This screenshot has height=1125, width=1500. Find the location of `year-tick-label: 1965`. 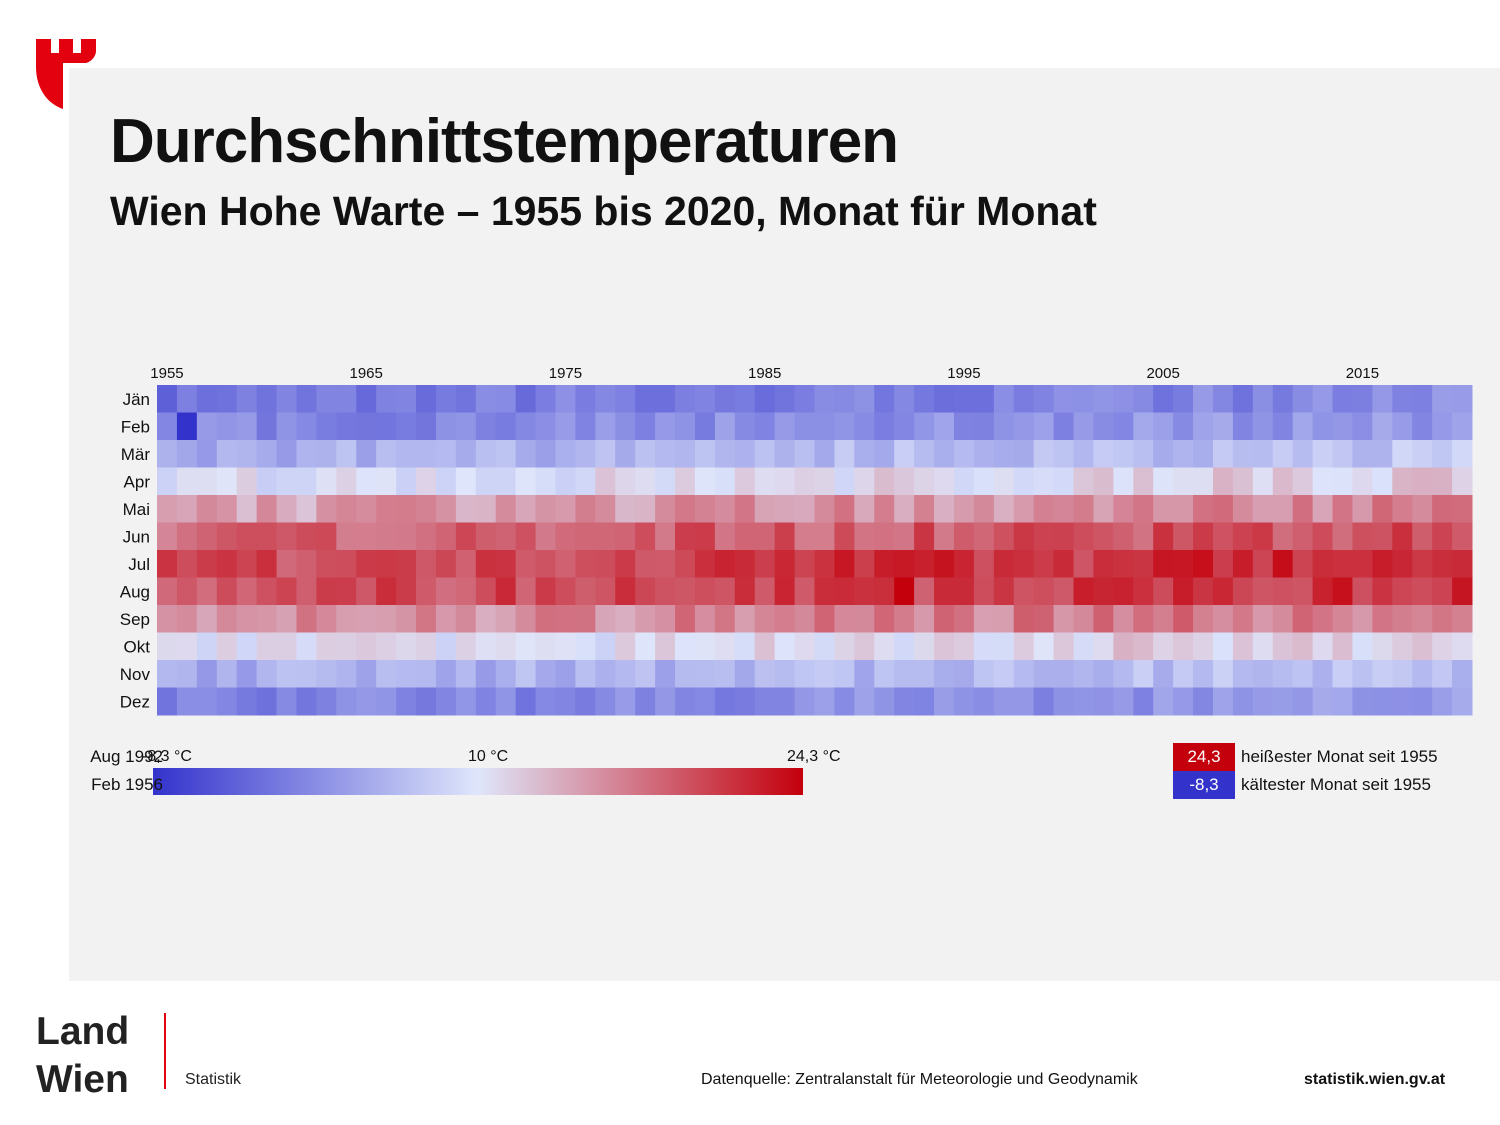

year-tick-label: 1965 is located at coordinates (366, 373).